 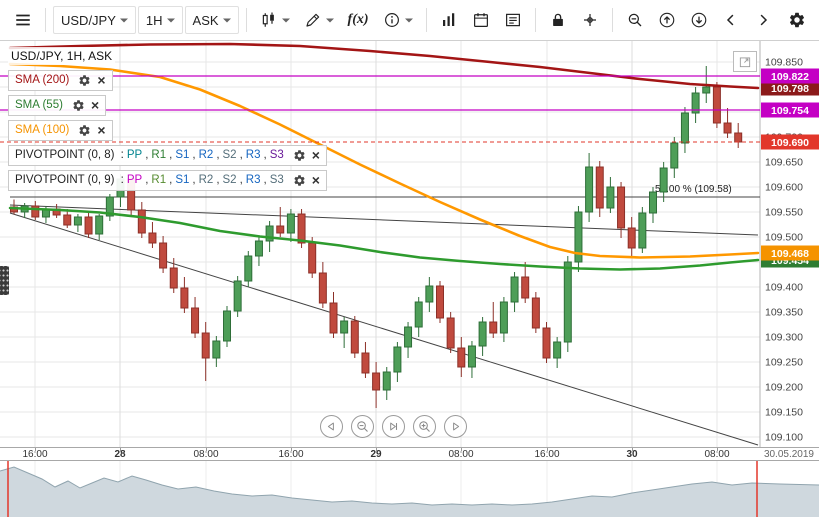 I want to click on jump-to-latest-button, so click(x=393, y=426).